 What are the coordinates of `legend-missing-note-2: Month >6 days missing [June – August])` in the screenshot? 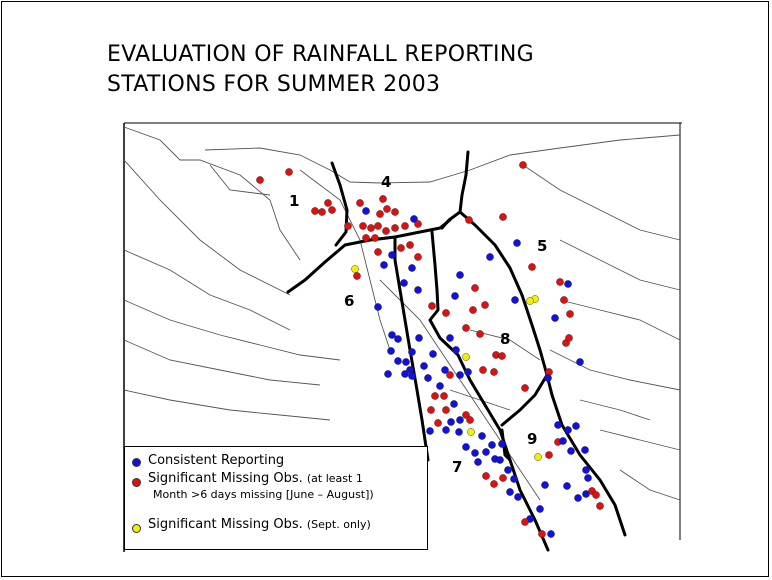 It's located at (263, 494).